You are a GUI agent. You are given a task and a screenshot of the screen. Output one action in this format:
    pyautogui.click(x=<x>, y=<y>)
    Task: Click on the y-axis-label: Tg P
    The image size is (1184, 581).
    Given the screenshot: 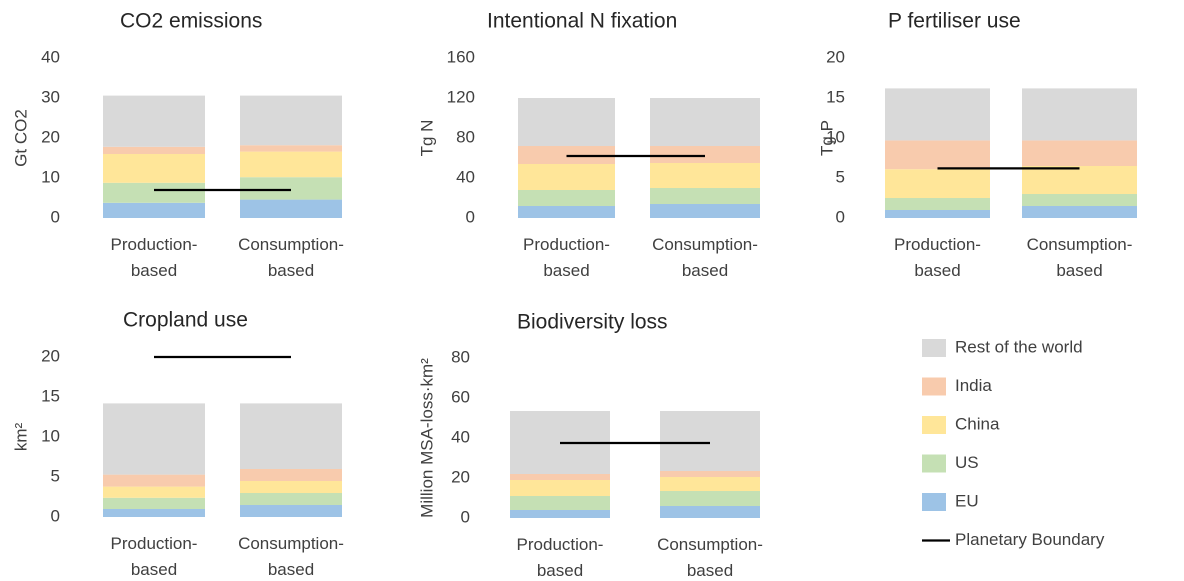 What is the action you would take?
    pyautogui.click(x=826, y=138)
    